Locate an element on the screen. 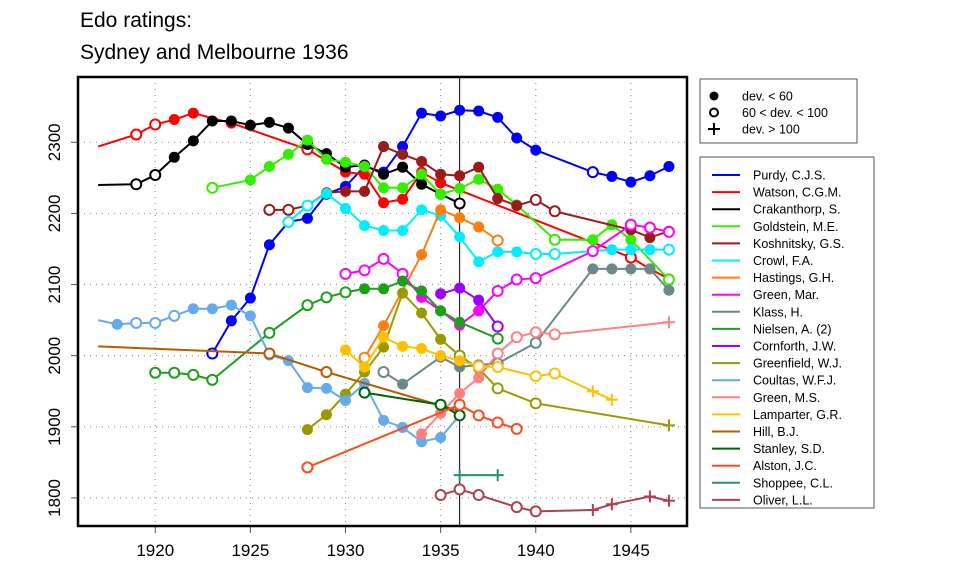  legend-label: Shoppee, C.L. is located at coordinates (793, 483).